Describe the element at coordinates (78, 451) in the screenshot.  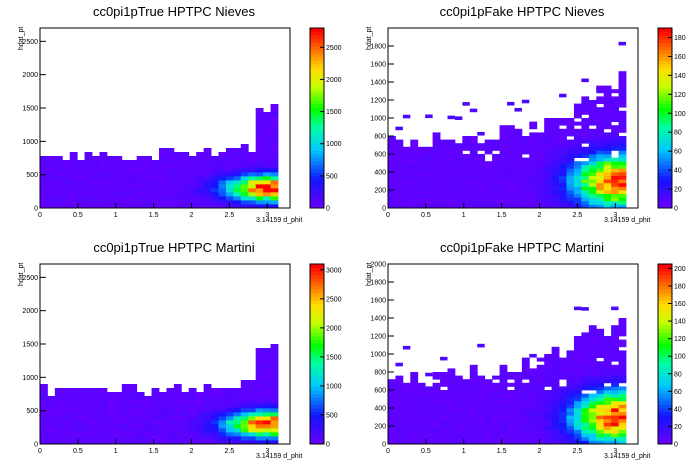
I see `x-tick-label: 0.5` at that location.